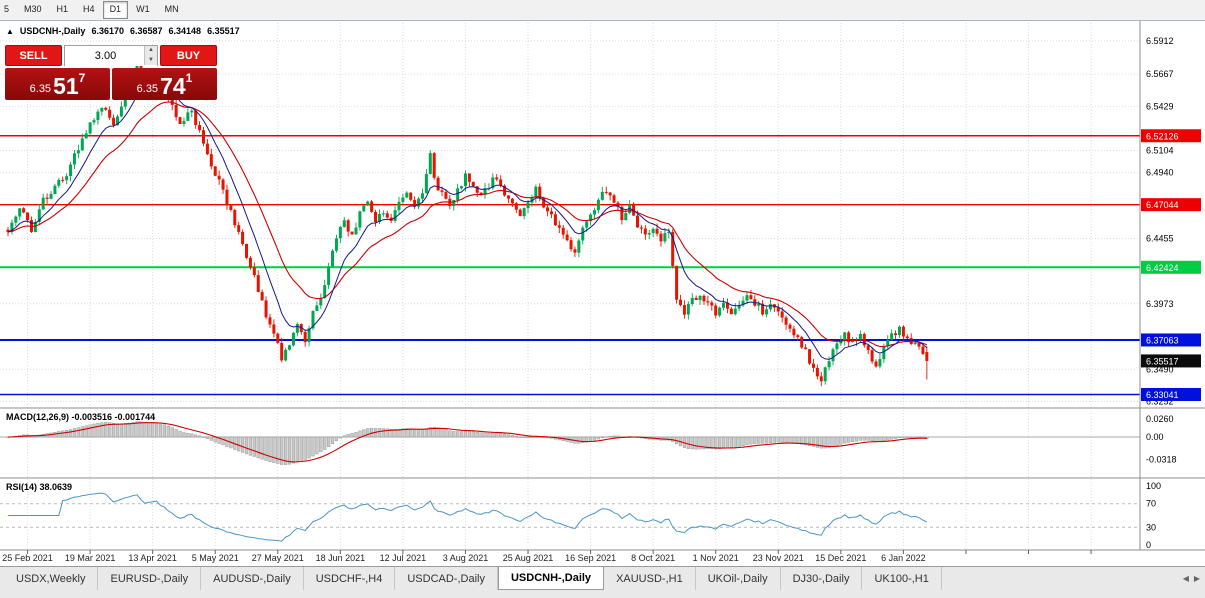 This screenshot has height=598, width=1205. What do you see at coordinates (151, 51) in the screenshot?
I see `volume-up-icon: ▲` at bounding box center [151, 51].